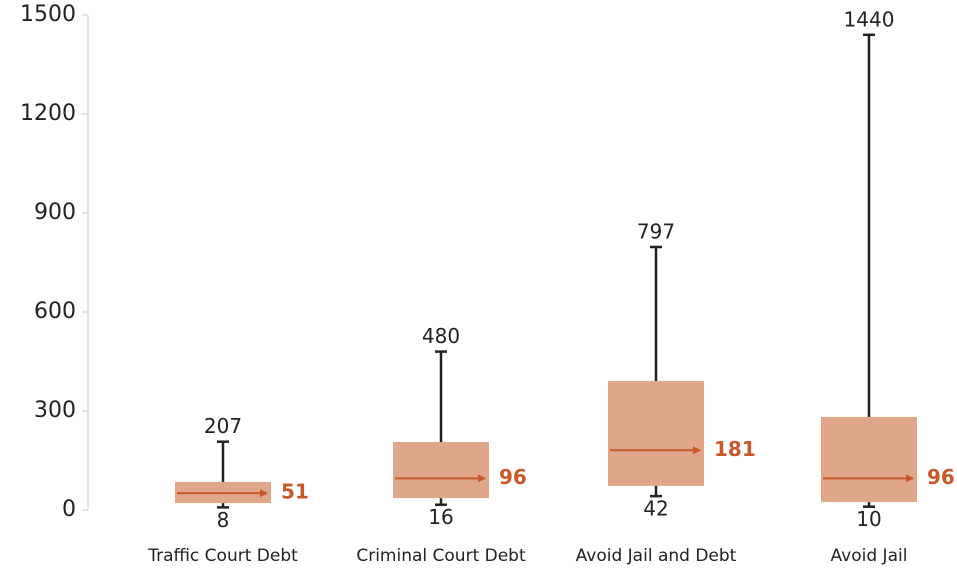  Describe the element at coordinates (295, 492) in the screenshot. I see `median-label: 51` at that location.